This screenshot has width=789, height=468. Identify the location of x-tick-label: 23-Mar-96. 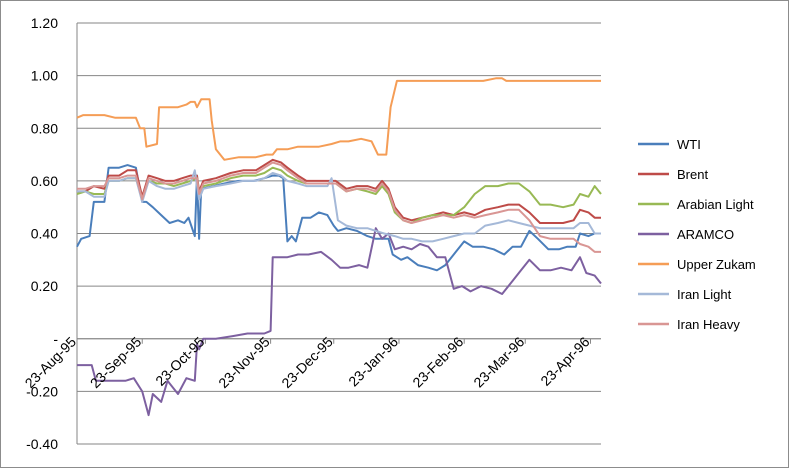
(498, 361).